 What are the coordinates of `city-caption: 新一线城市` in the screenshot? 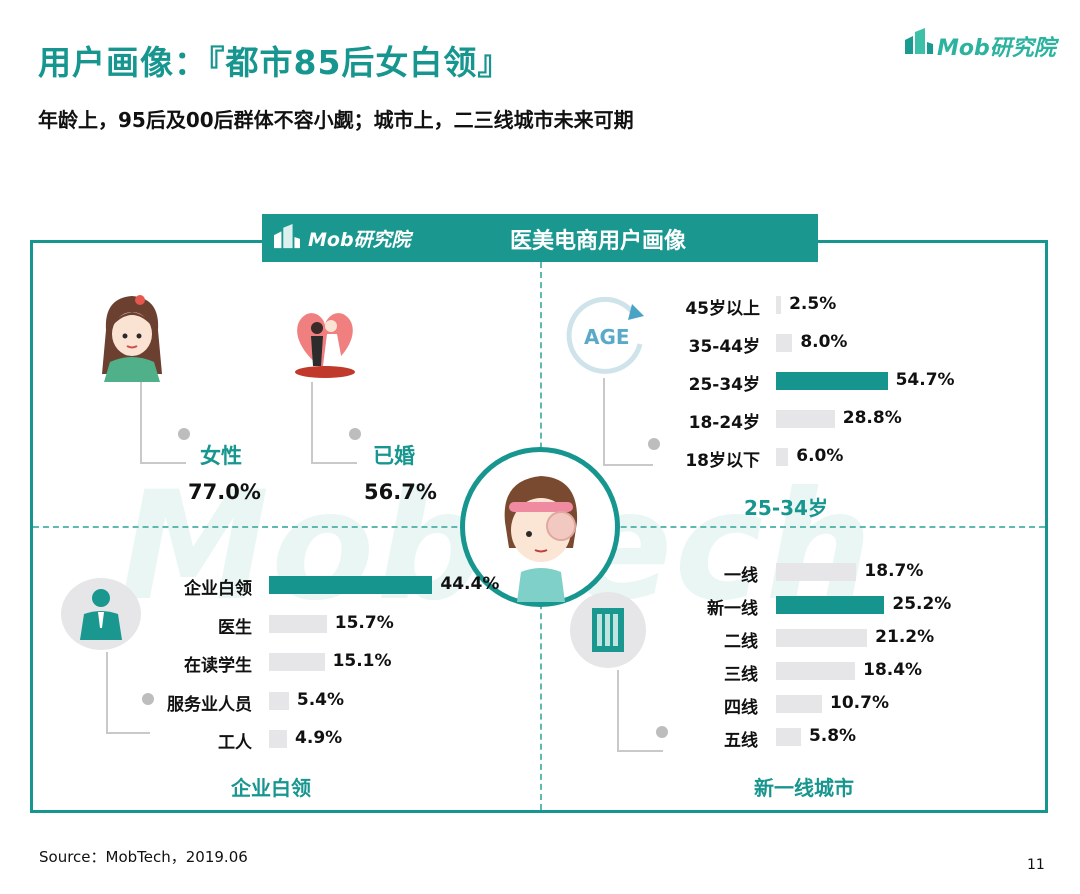 It's located at (804, 788).